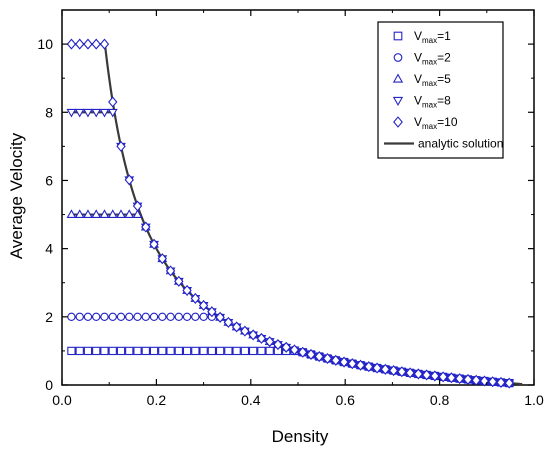  What do you see at coordinates (432, 37) in the screenshot?
I see `legend-entry-label: Vmax=1` at bounding box center [432, 37].